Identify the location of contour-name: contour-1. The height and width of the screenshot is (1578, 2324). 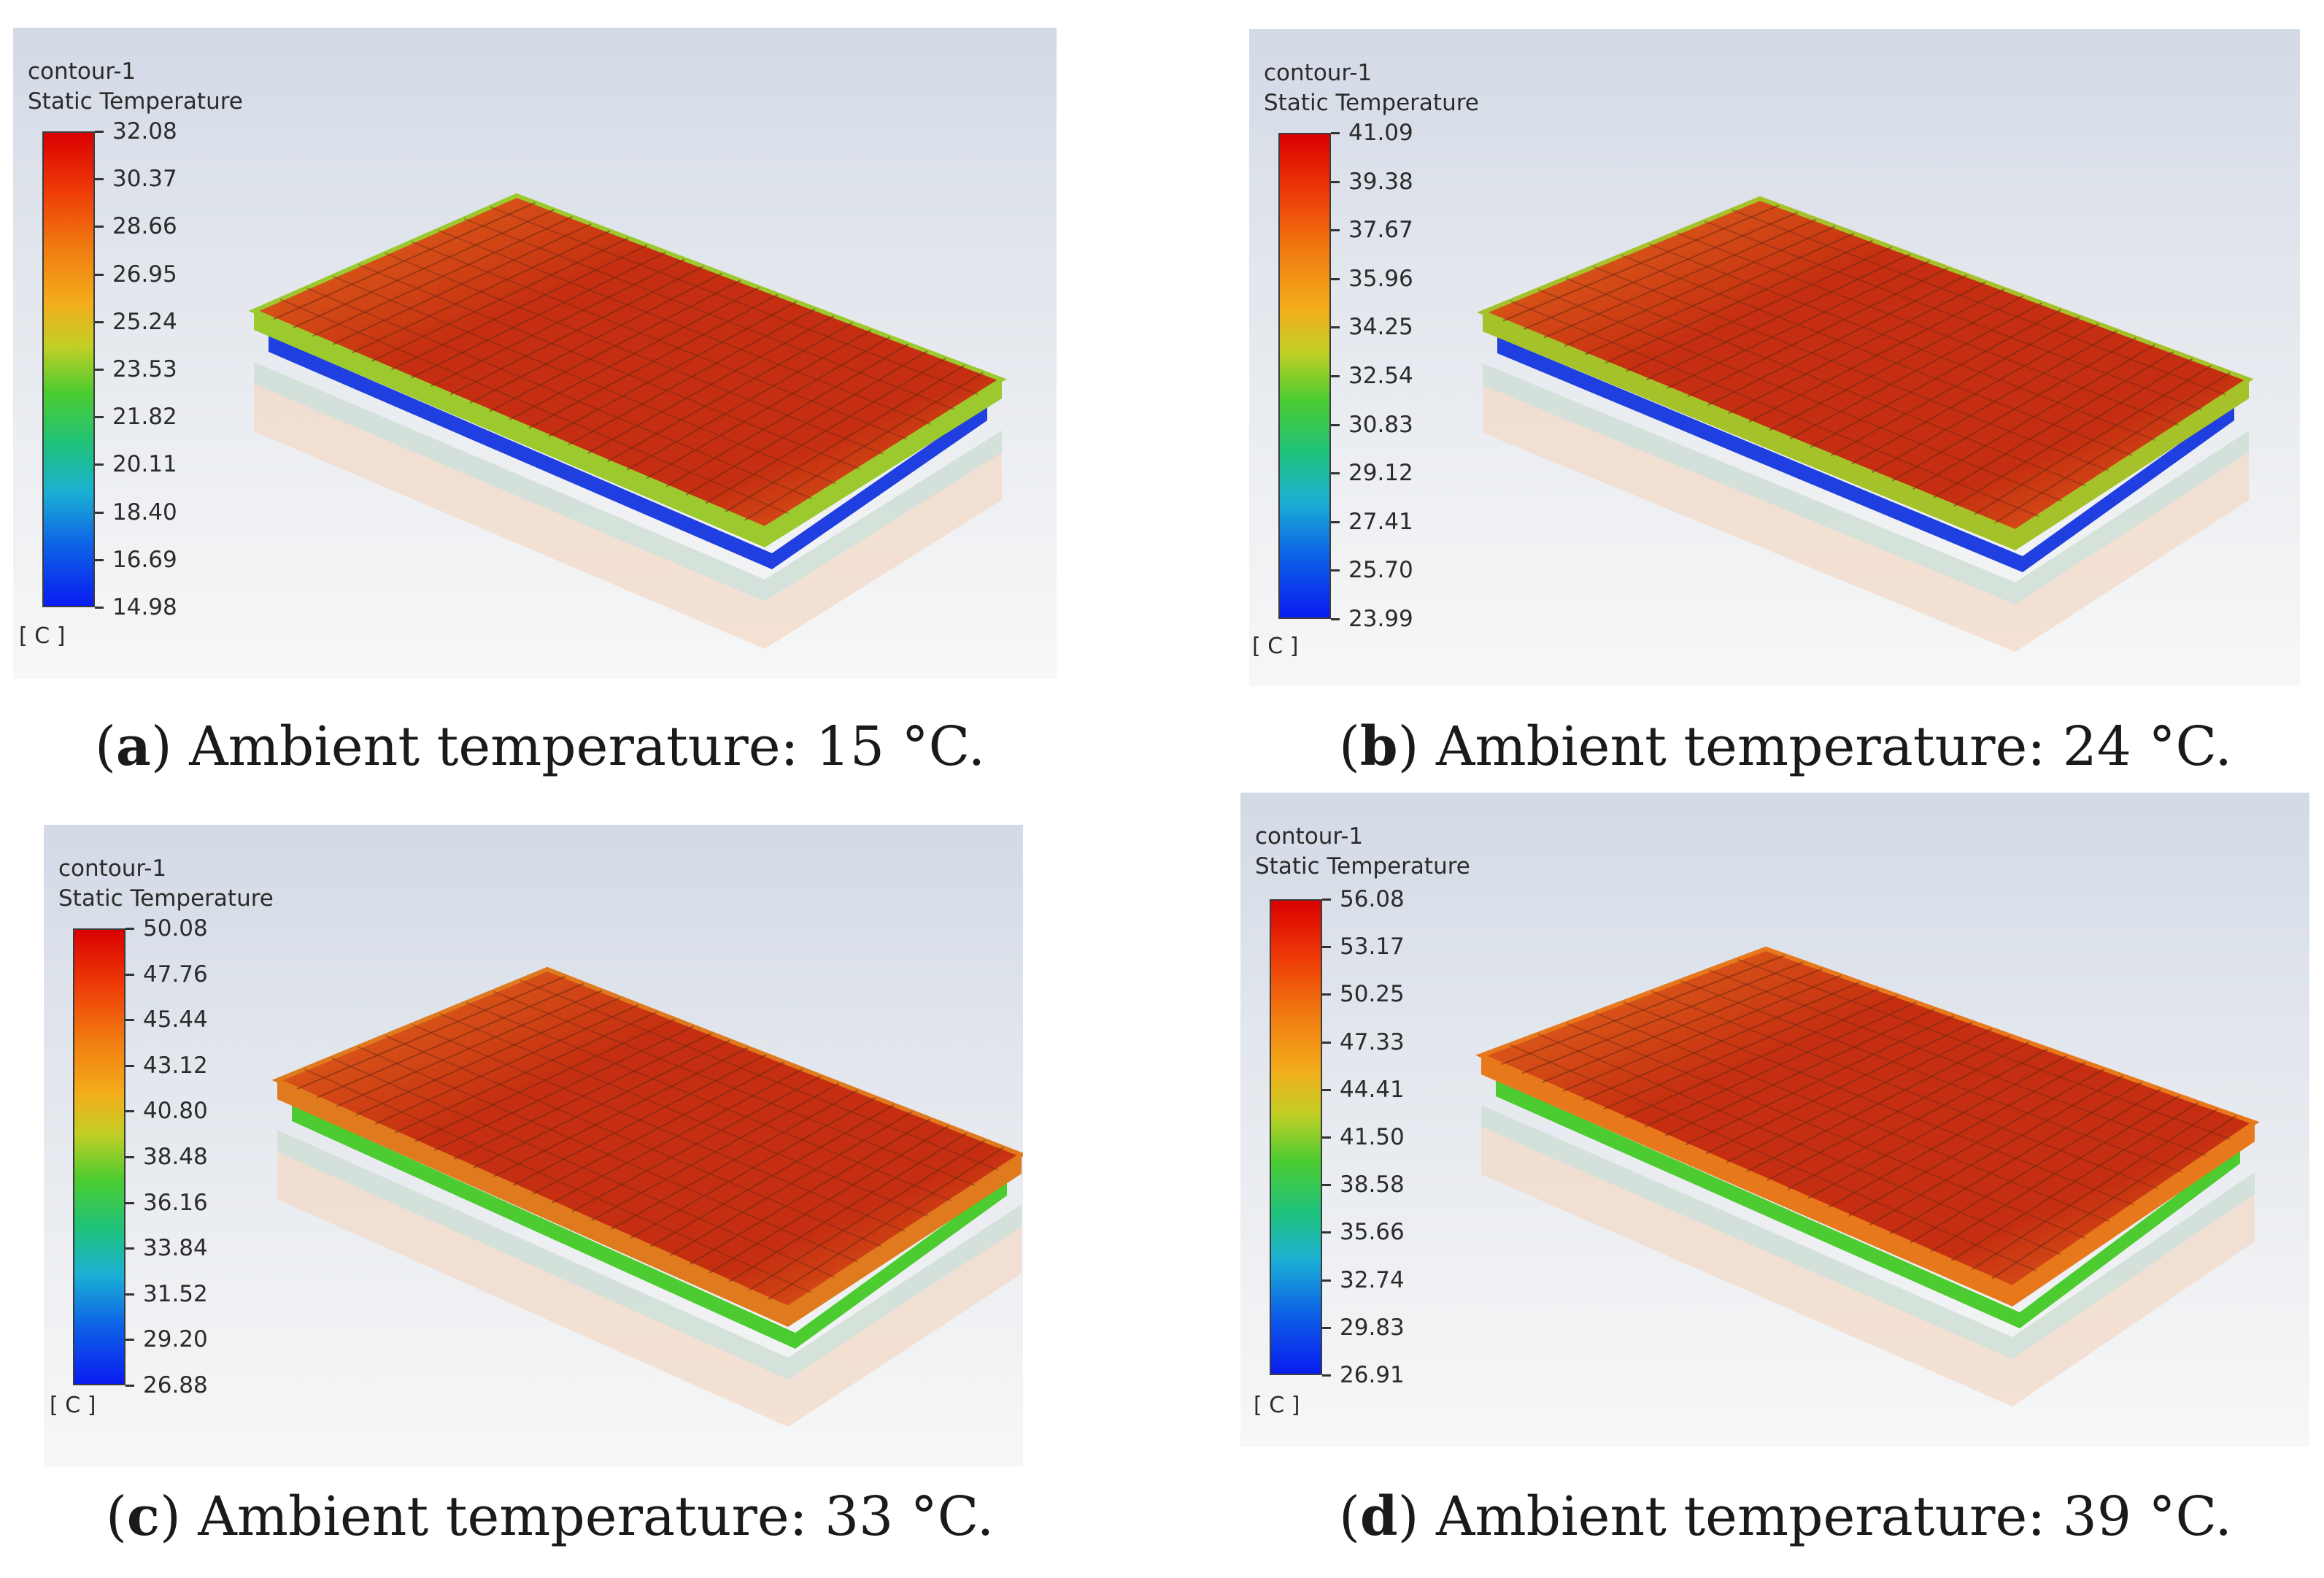
(112, 868).